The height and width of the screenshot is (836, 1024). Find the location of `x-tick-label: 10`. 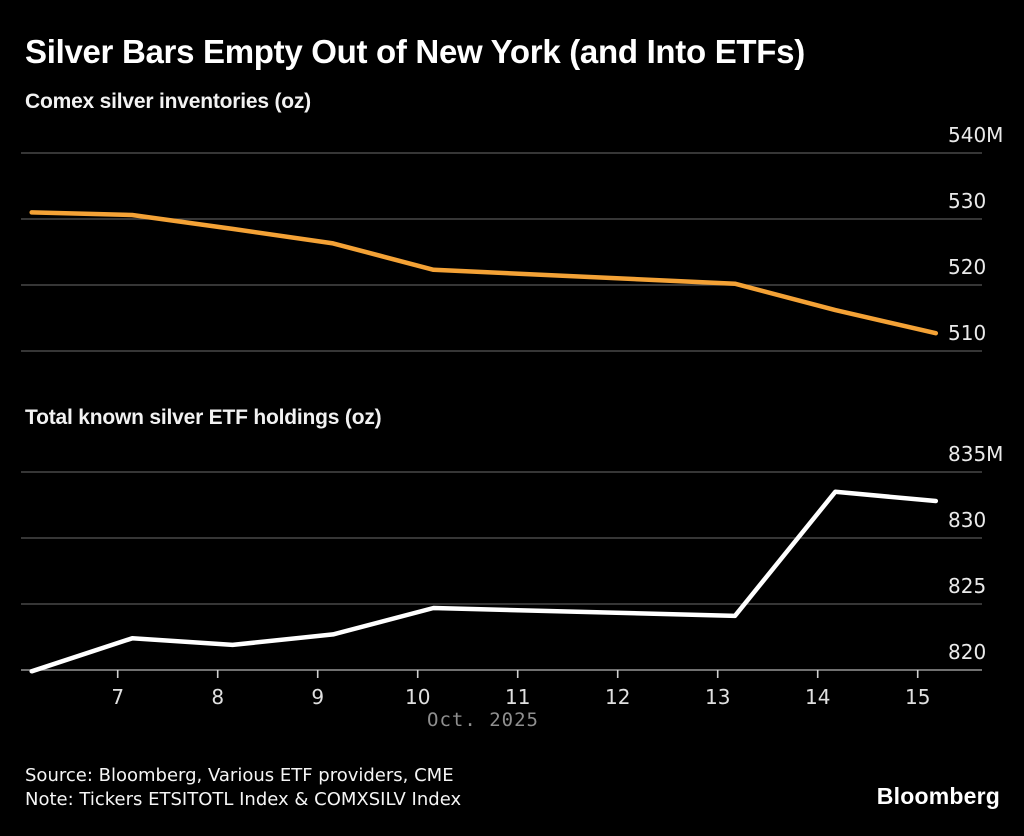

x-tick-label: 10 is located at coordinates (417, 697).